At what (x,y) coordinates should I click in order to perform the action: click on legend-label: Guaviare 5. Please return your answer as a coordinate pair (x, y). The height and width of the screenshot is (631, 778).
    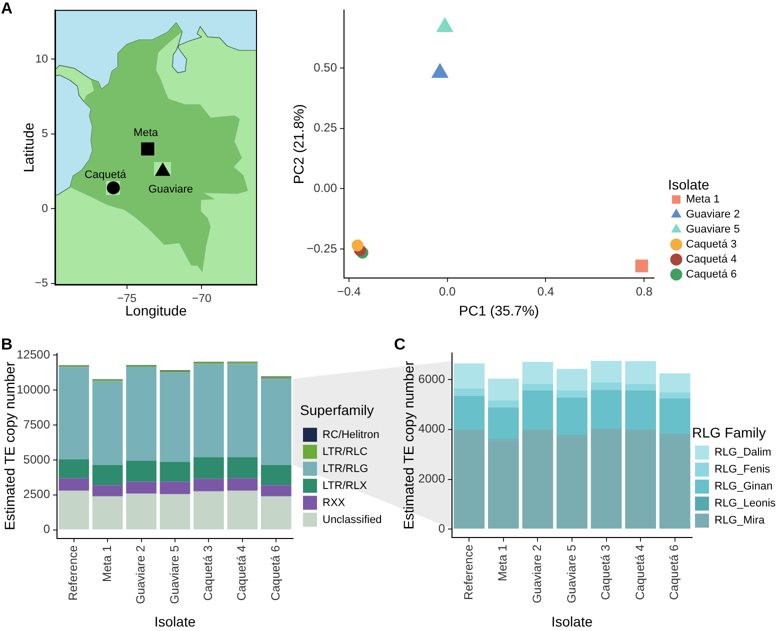
    Looking at the image, I should click on (713, 230).